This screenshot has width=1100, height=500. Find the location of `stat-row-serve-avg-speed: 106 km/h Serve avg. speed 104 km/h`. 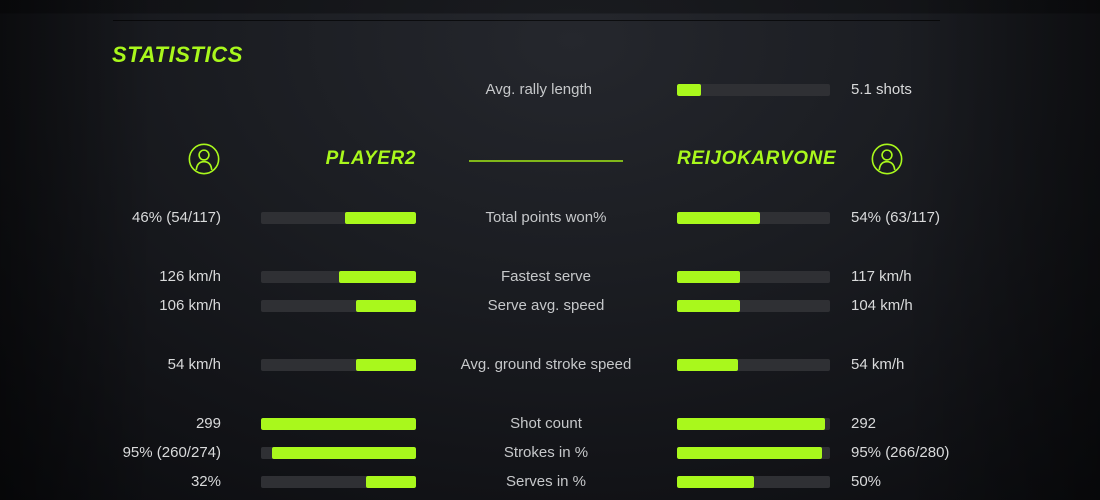

stat-row-serve-avg-speed: 106 km/h Serve avg. speed 104 km/h is located at coordinates (550, 306).